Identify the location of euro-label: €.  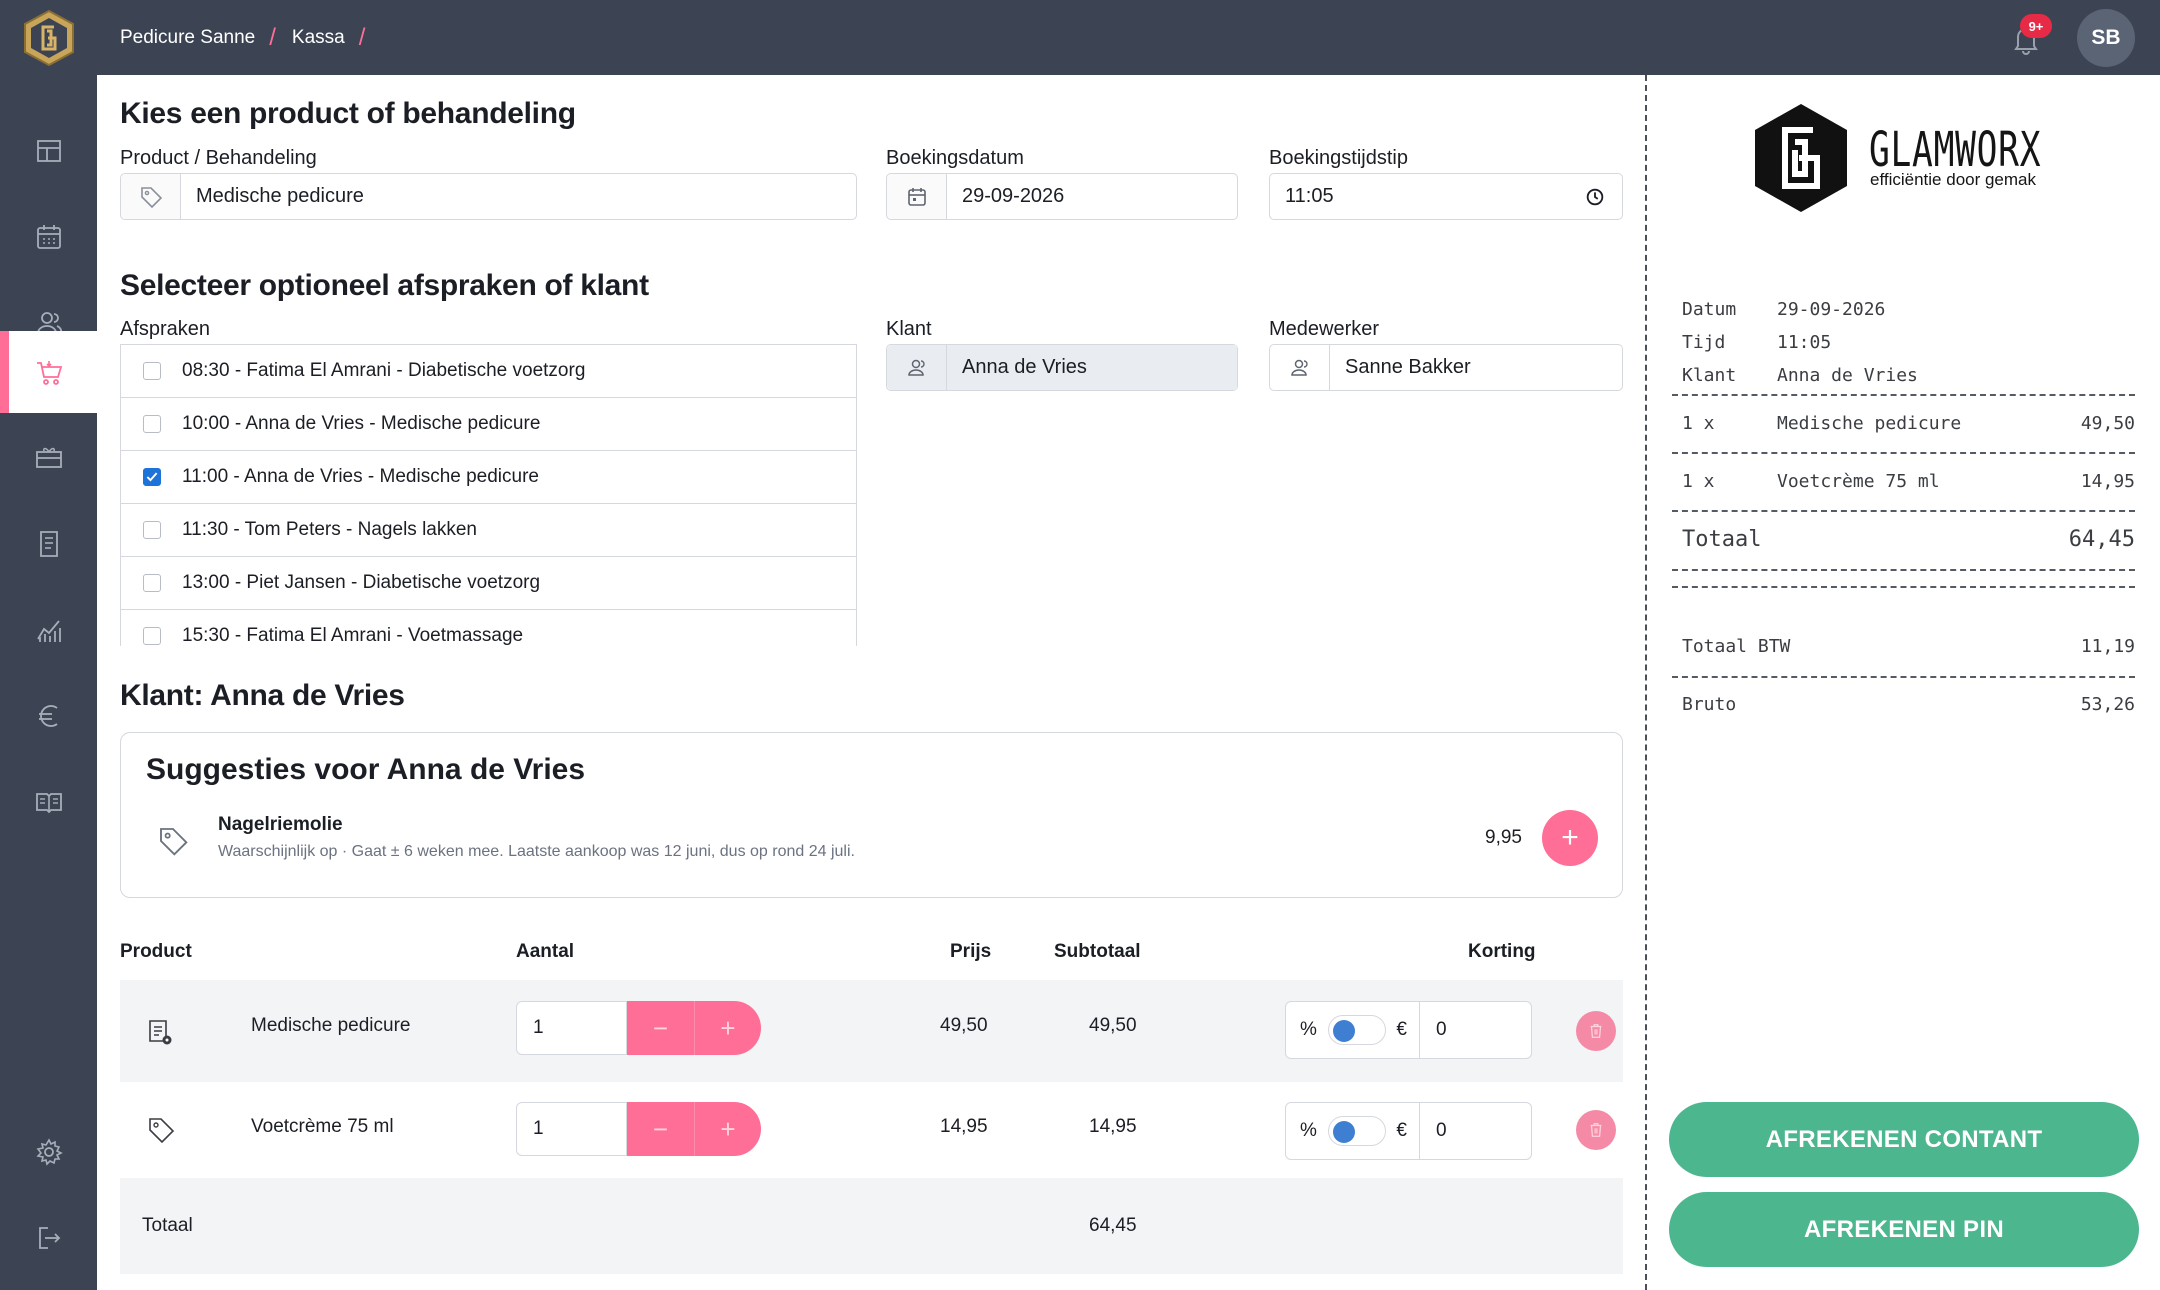
(1401, 1029).